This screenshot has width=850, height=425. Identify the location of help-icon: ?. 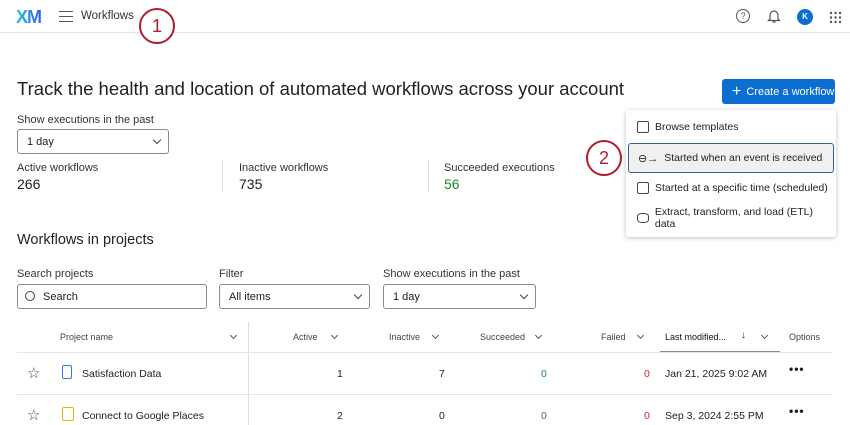
(743, 16).